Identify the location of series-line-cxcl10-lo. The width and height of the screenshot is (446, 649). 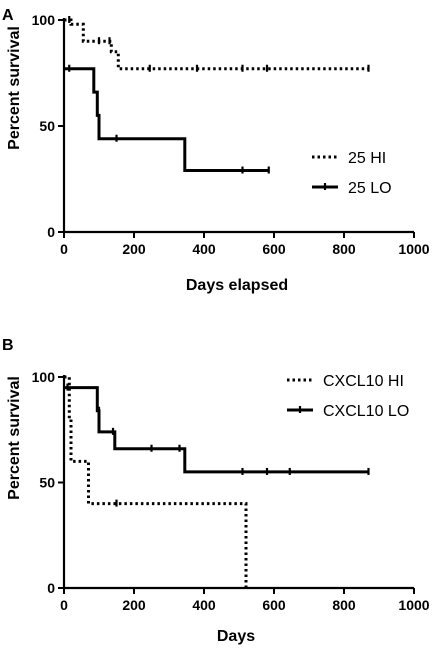
(216, 430).